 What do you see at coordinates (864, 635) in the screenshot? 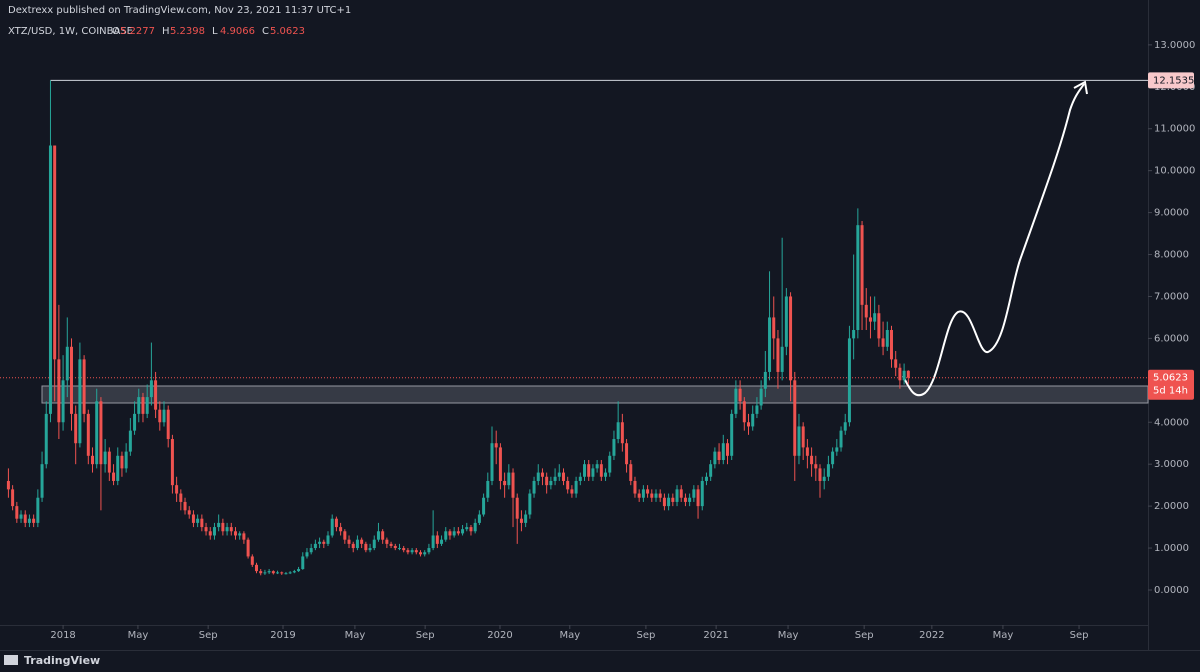
I see `x-tick-label: Sep` at bounding box center [864, 635].